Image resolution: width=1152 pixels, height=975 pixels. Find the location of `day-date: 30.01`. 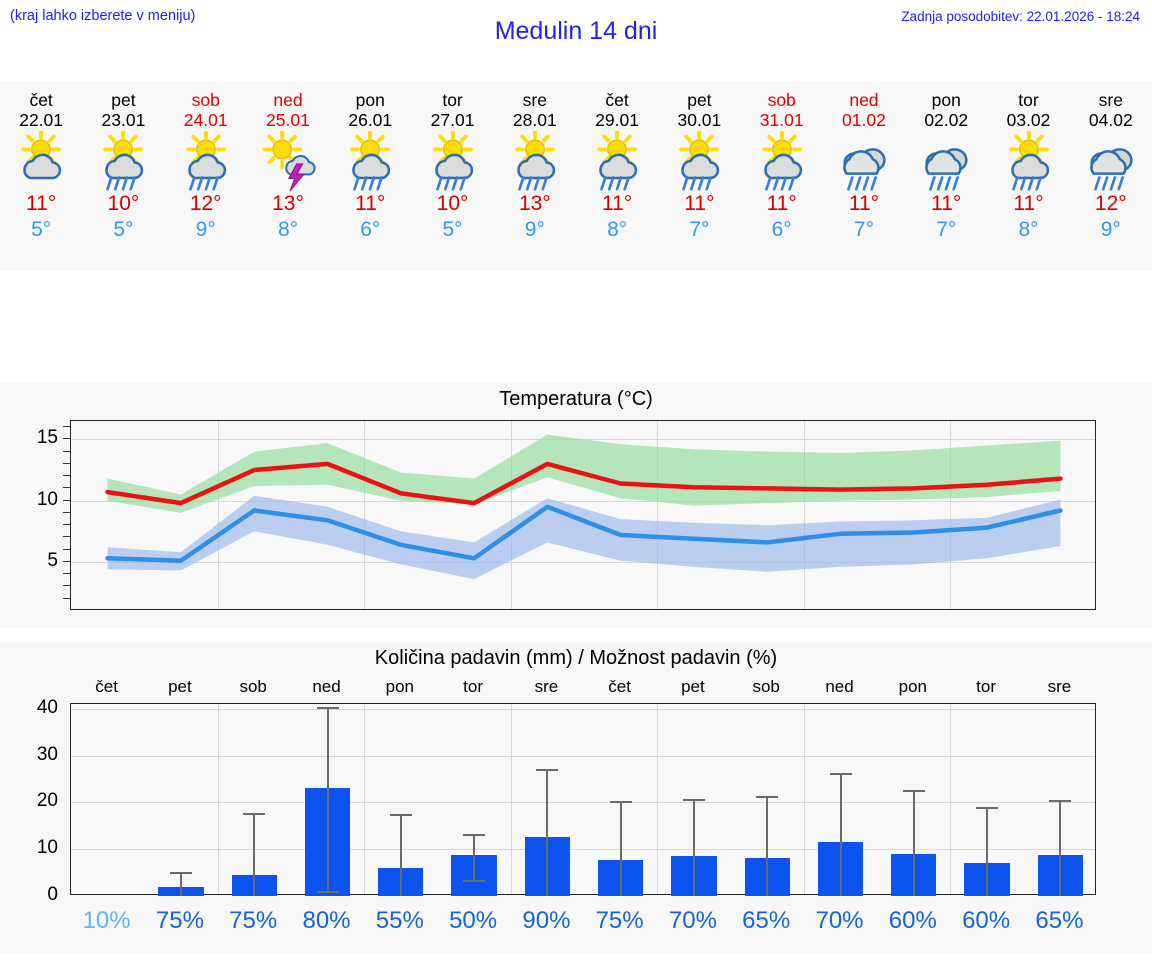

day-date: 30.01 is located at coordinates (699, 120).